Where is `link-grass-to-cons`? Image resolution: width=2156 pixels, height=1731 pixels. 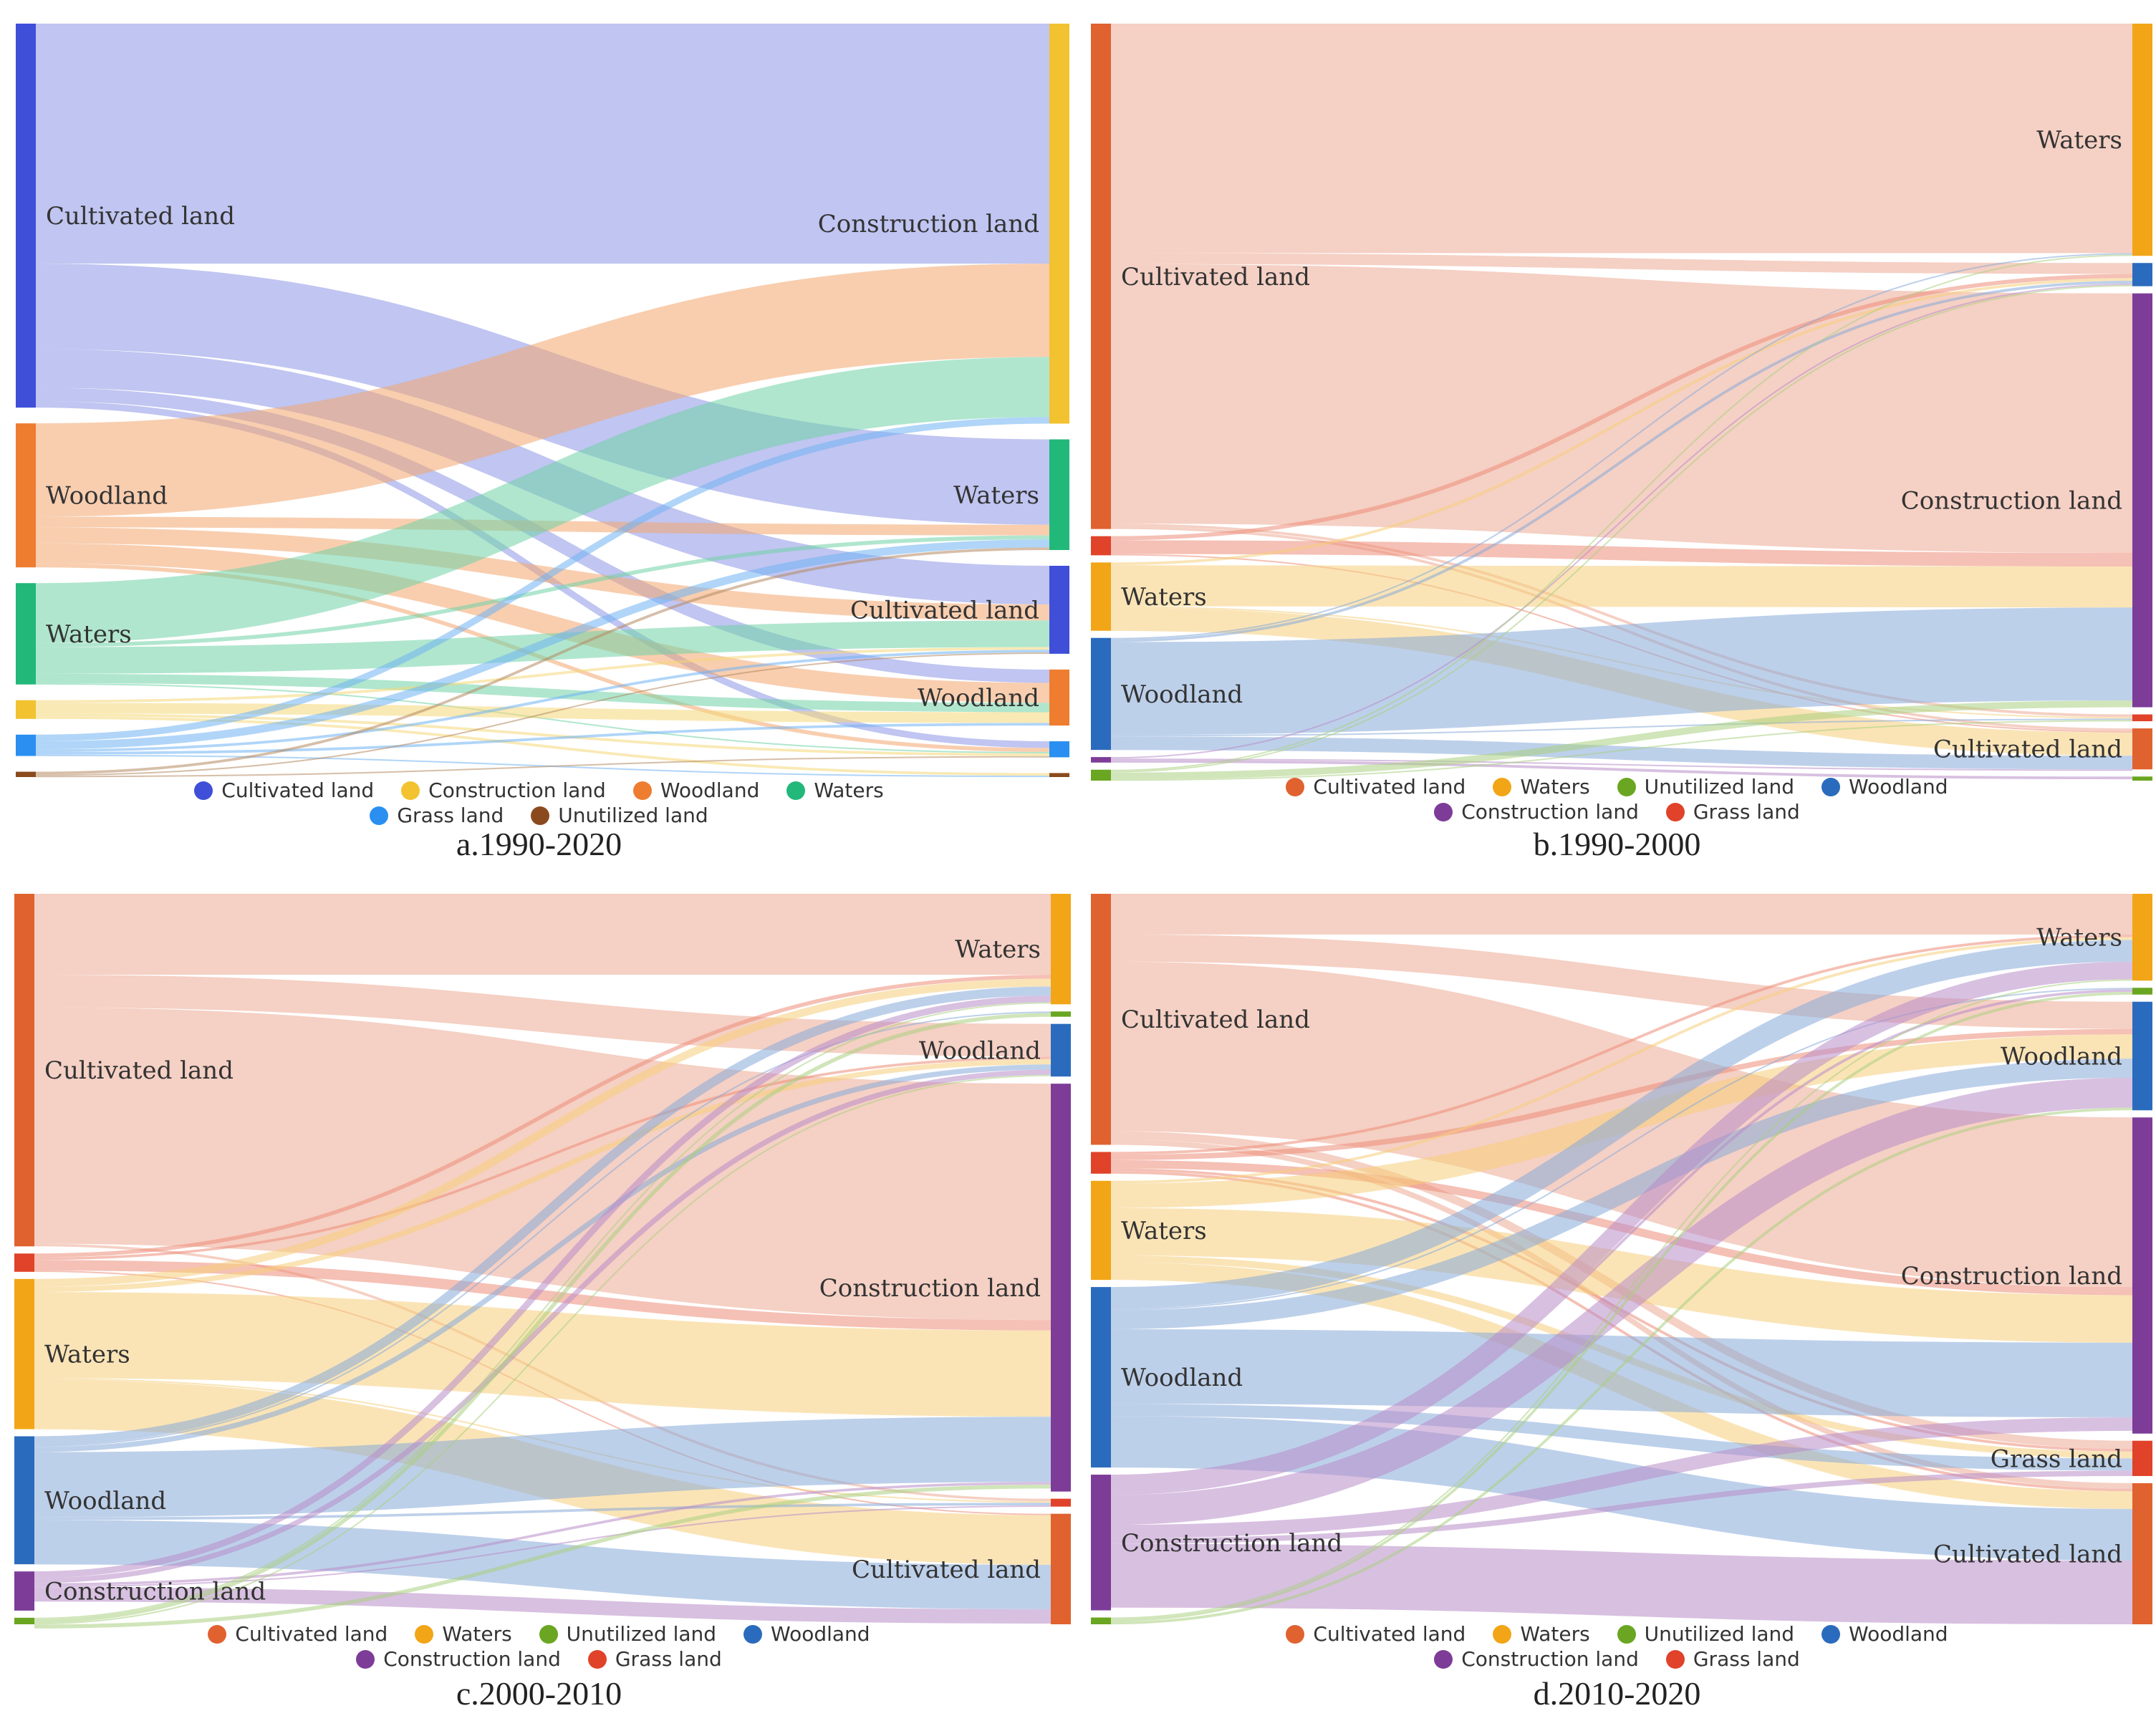
link-grass-to-cons is located at coordinates (542, 1295).